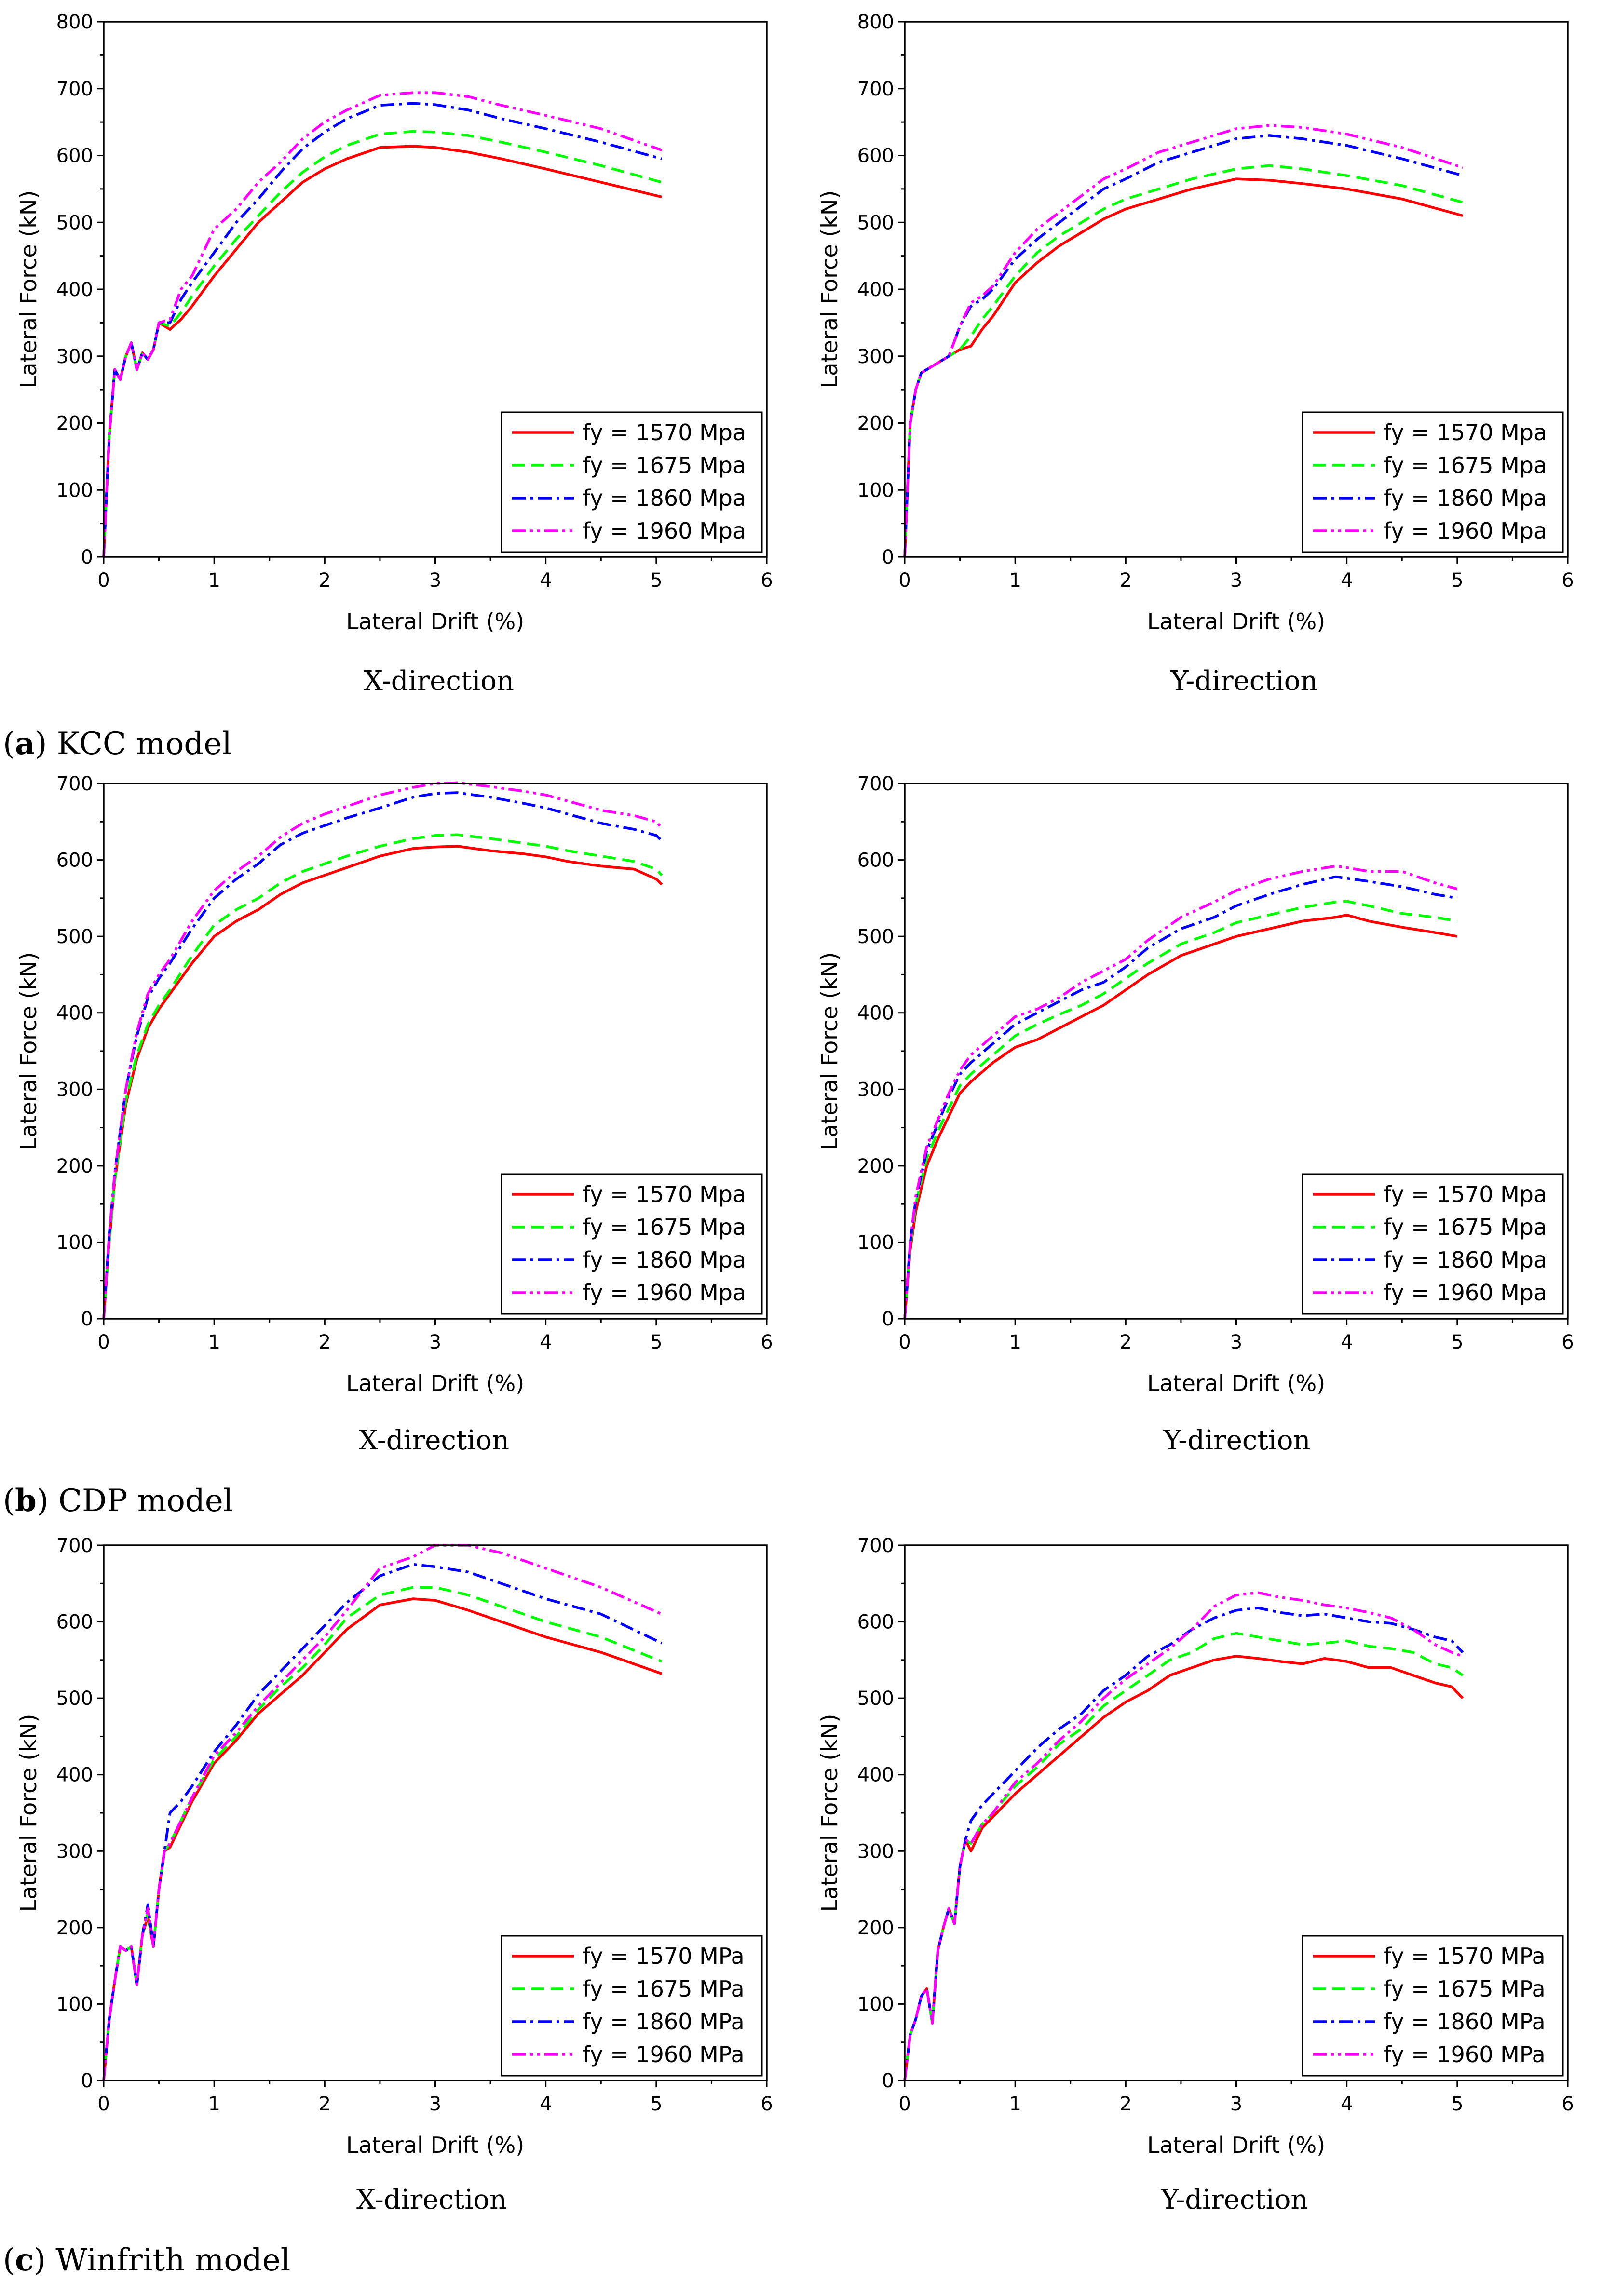  I want to click on direction-caption: X-direction, so click(431, 2199).